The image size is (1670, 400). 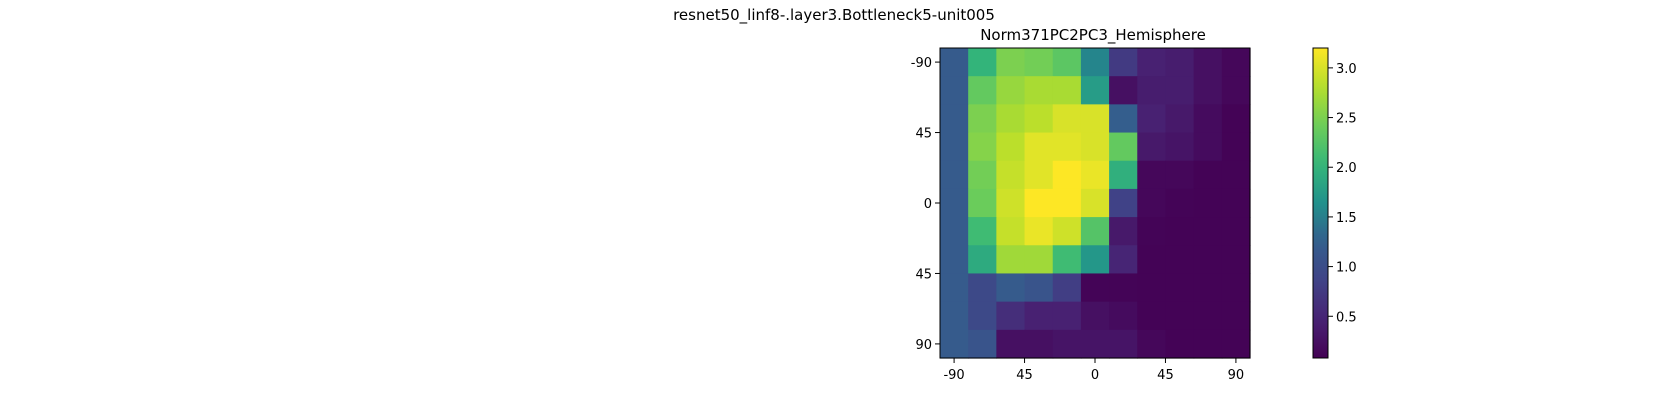 What do you see at coordinates (921, 63) in the screenshot?
I see `y-tick-label: -90` at bounding box center [921, 63].